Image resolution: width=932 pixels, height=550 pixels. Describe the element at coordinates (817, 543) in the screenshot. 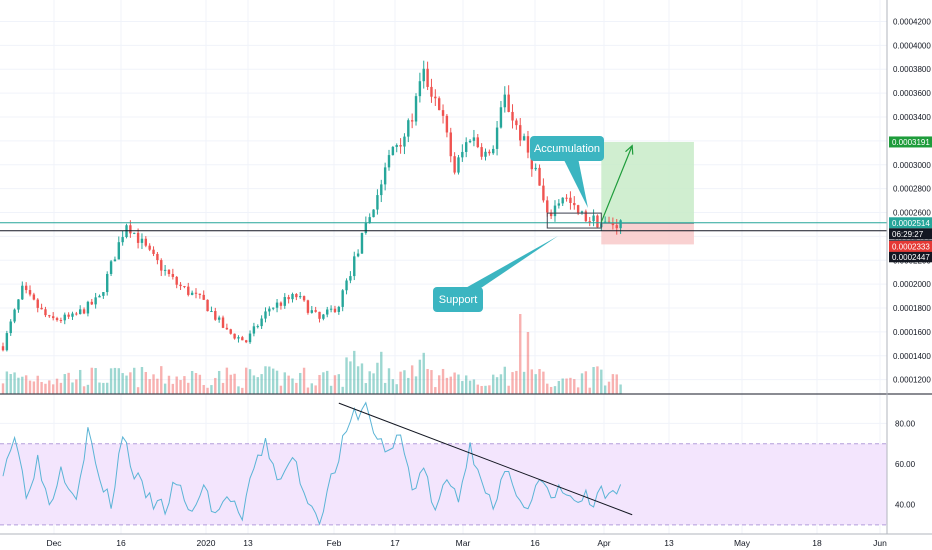

I see `time-tick-label: 18` at that location.